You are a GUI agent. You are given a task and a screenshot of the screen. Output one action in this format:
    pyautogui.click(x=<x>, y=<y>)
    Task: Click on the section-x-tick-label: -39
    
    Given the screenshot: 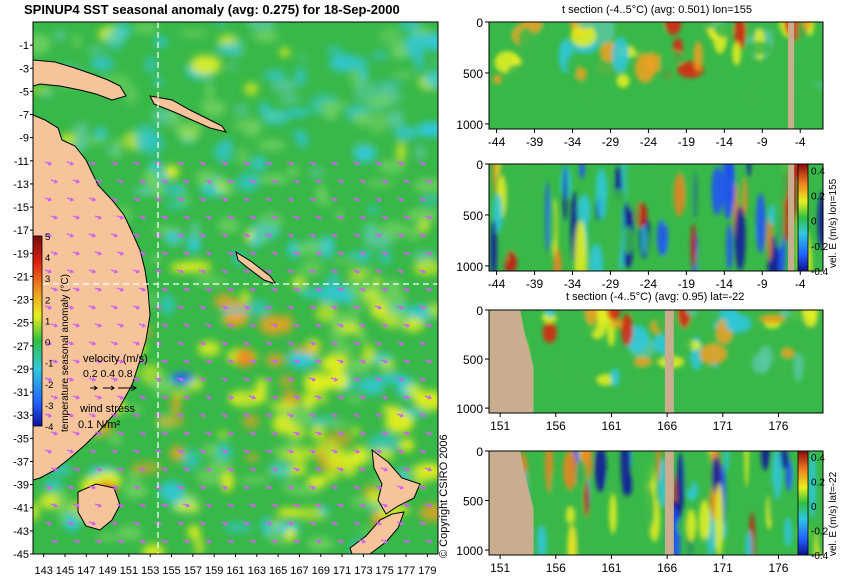 What is the action you would take?
    pyautogui.click(x=535, y=142)
    